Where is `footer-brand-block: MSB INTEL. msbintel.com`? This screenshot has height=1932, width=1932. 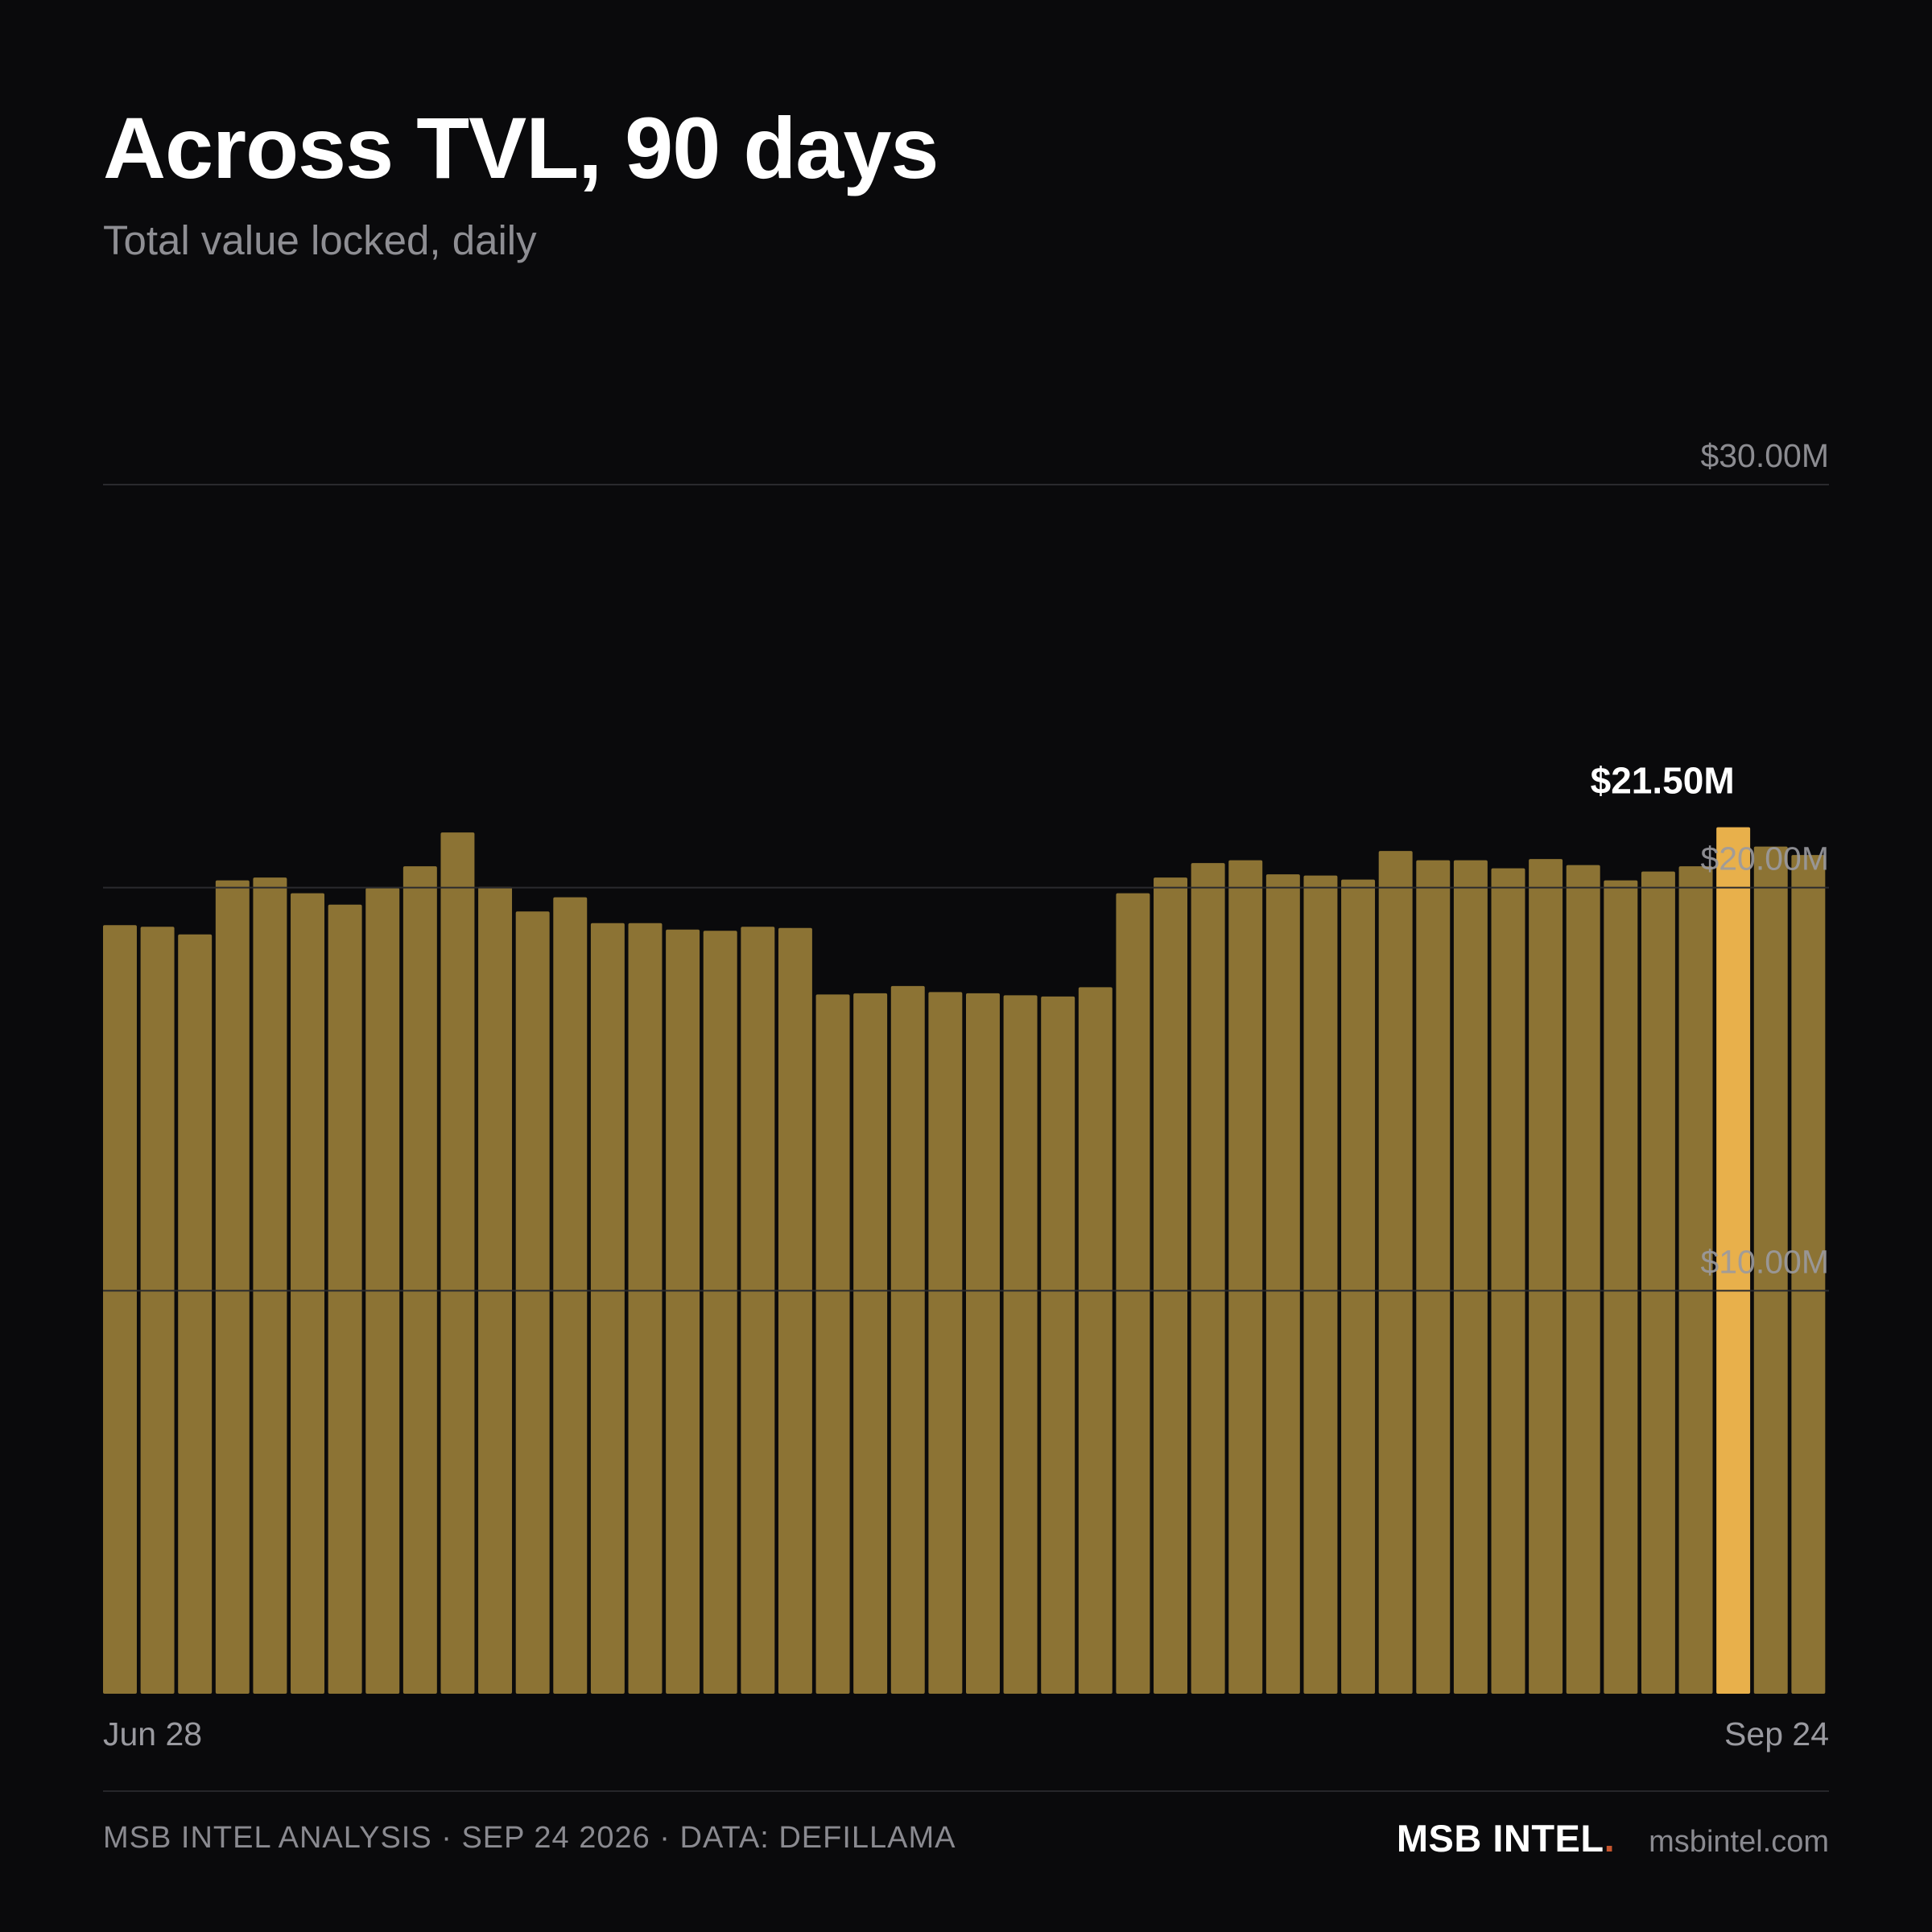 footer-brand-block: MSB INTEL. msbintel.com is located at coordinates (1613, 1838).